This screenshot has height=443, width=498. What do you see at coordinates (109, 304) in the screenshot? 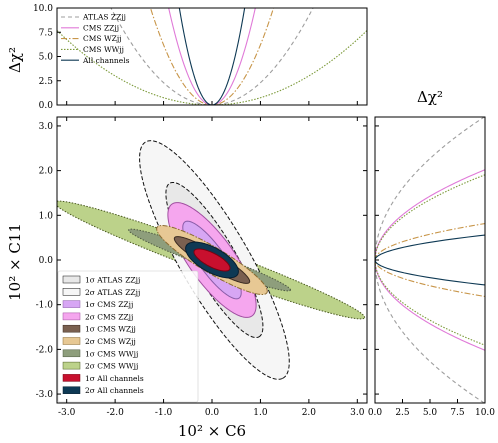
I see `main-legend-label-2: 1σ CMS ZZjj` at bounding box center [109, 304].